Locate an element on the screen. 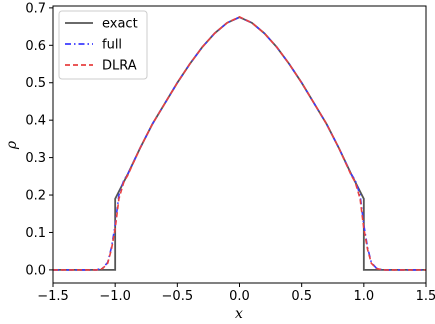 The image size is (435, 324). x-tick-label: −0.5 is located at coordinates (178, 296).